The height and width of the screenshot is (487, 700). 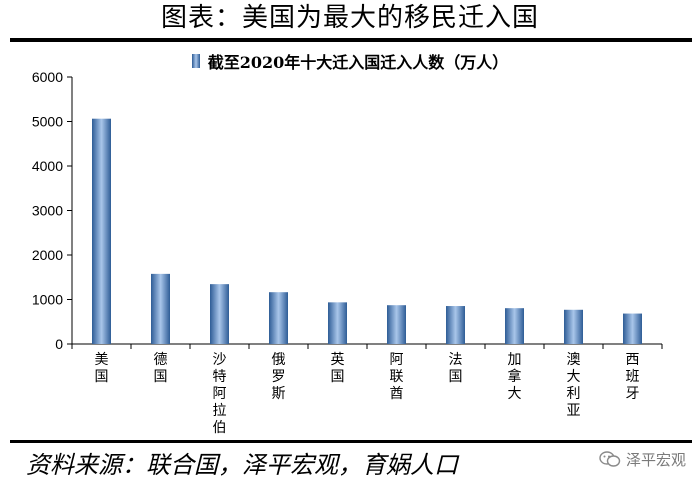 I want to click on x-tick-label: 美国, so click(x=102, y=368).